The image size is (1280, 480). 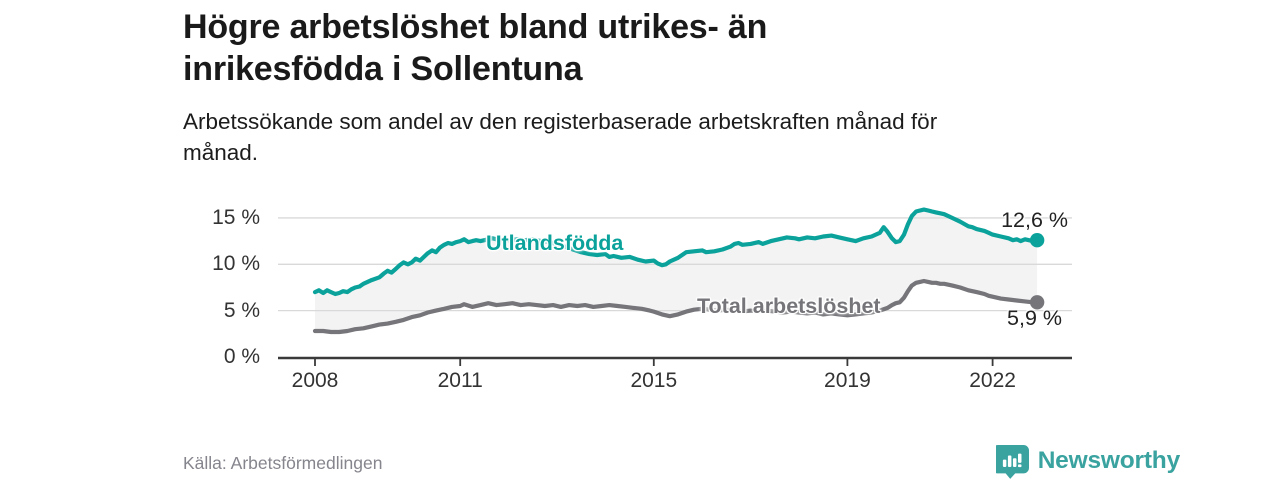 What do you see at coordinates (236, 264) in the screenshot?
I see `y-axis-tick-label: 10 %` at bounding box center [236, 264].